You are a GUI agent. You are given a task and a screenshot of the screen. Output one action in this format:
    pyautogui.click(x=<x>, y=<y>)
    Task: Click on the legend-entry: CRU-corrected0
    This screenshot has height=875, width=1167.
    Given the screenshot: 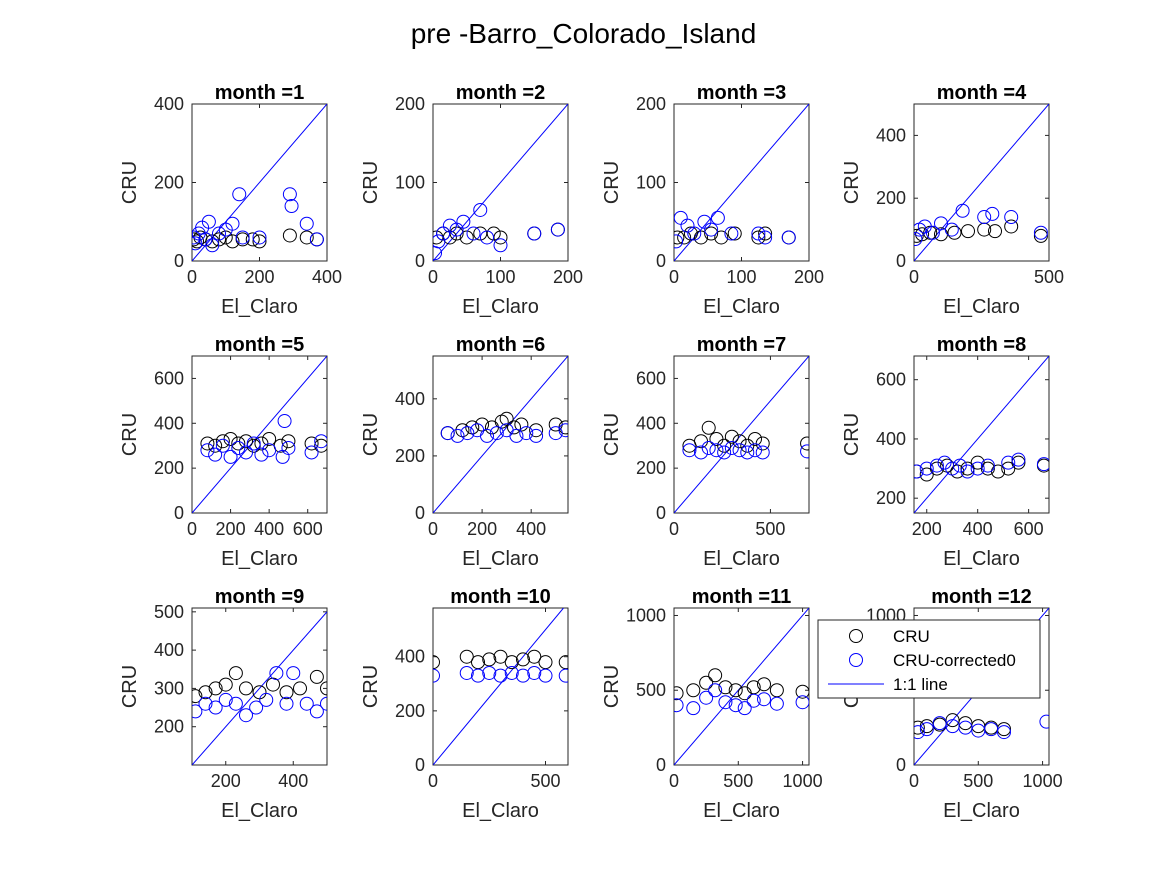 What is the action you would take?
    pyautogui.click(x=932, y=660)
    